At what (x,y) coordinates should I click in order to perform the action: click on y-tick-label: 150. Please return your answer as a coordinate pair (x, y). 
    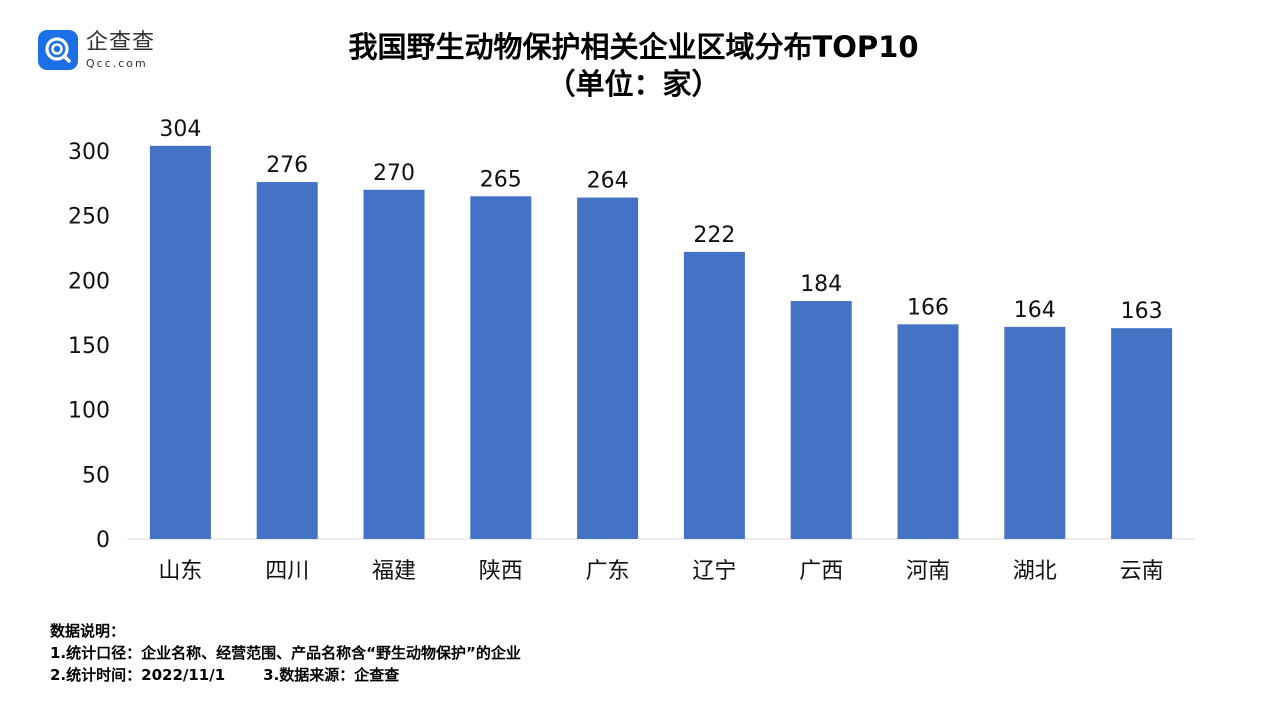
    Looking at the image, I should click on (89, 346).